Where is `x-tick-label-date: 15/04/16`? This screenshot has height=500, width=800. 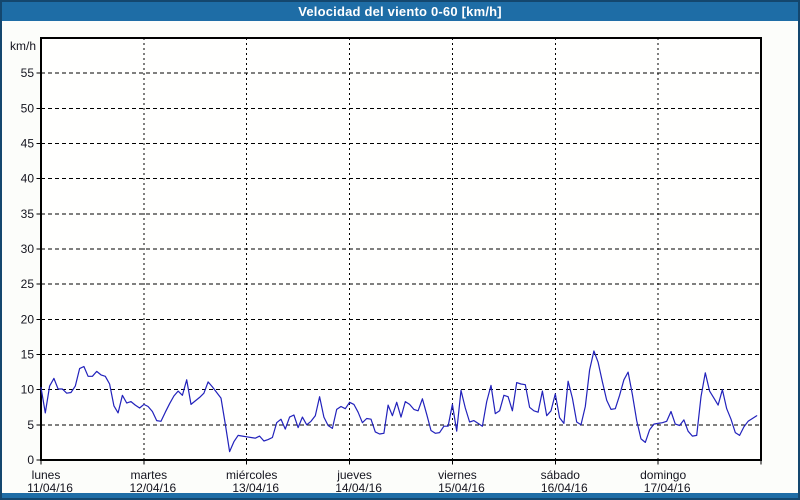 x-tick-label-date: 15/04/16 is located at coordinates (461, 488).